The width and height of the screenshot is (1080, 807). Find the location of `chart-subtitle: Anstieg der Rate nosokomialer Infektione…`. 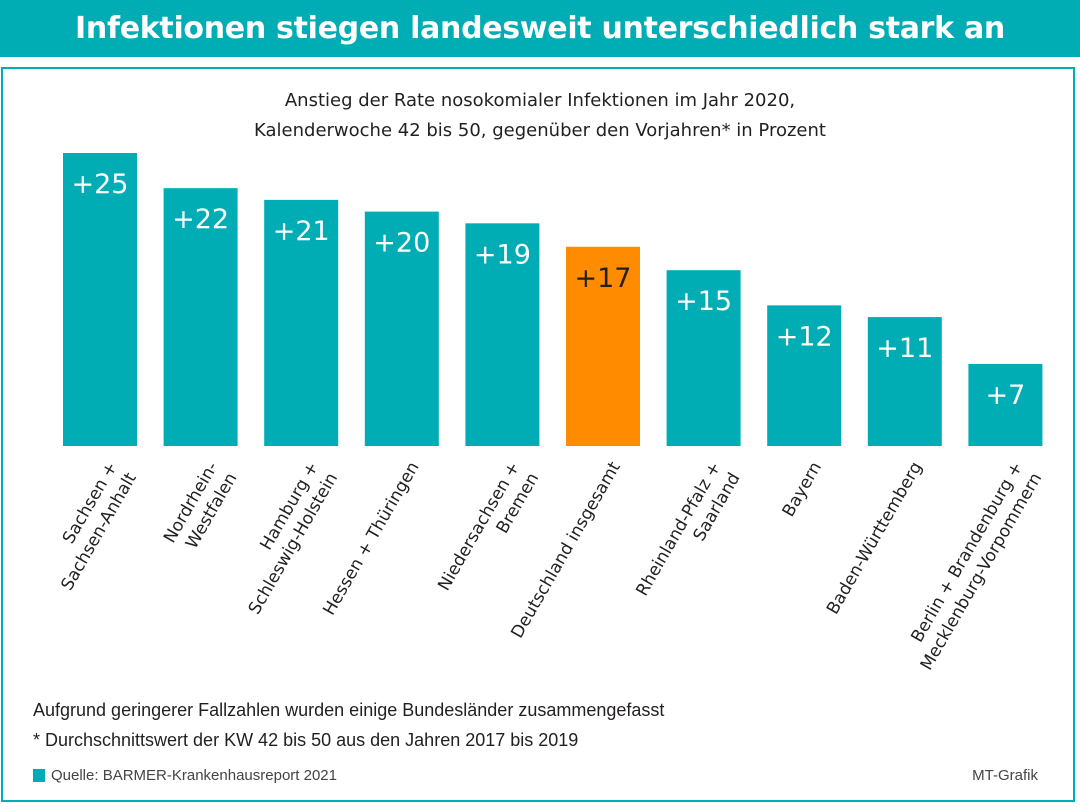

chart-subtitle: Anstieg der Rate nosokomialer Infektione… is located at coordinates (540, 116).